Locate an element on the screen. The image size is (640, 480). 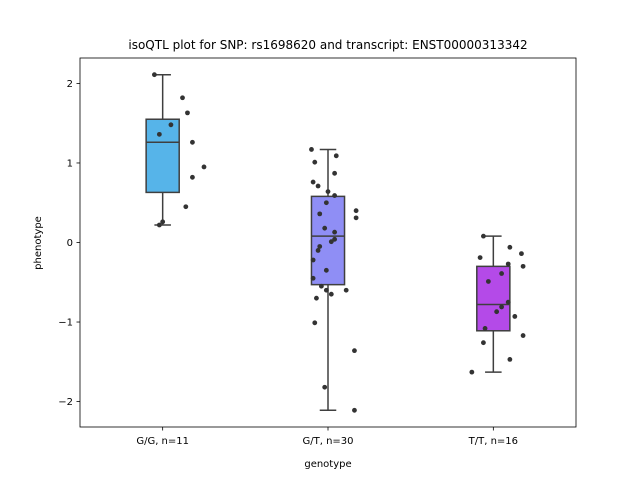
y-tick-label: 2 is located at coordinates (70, 84).